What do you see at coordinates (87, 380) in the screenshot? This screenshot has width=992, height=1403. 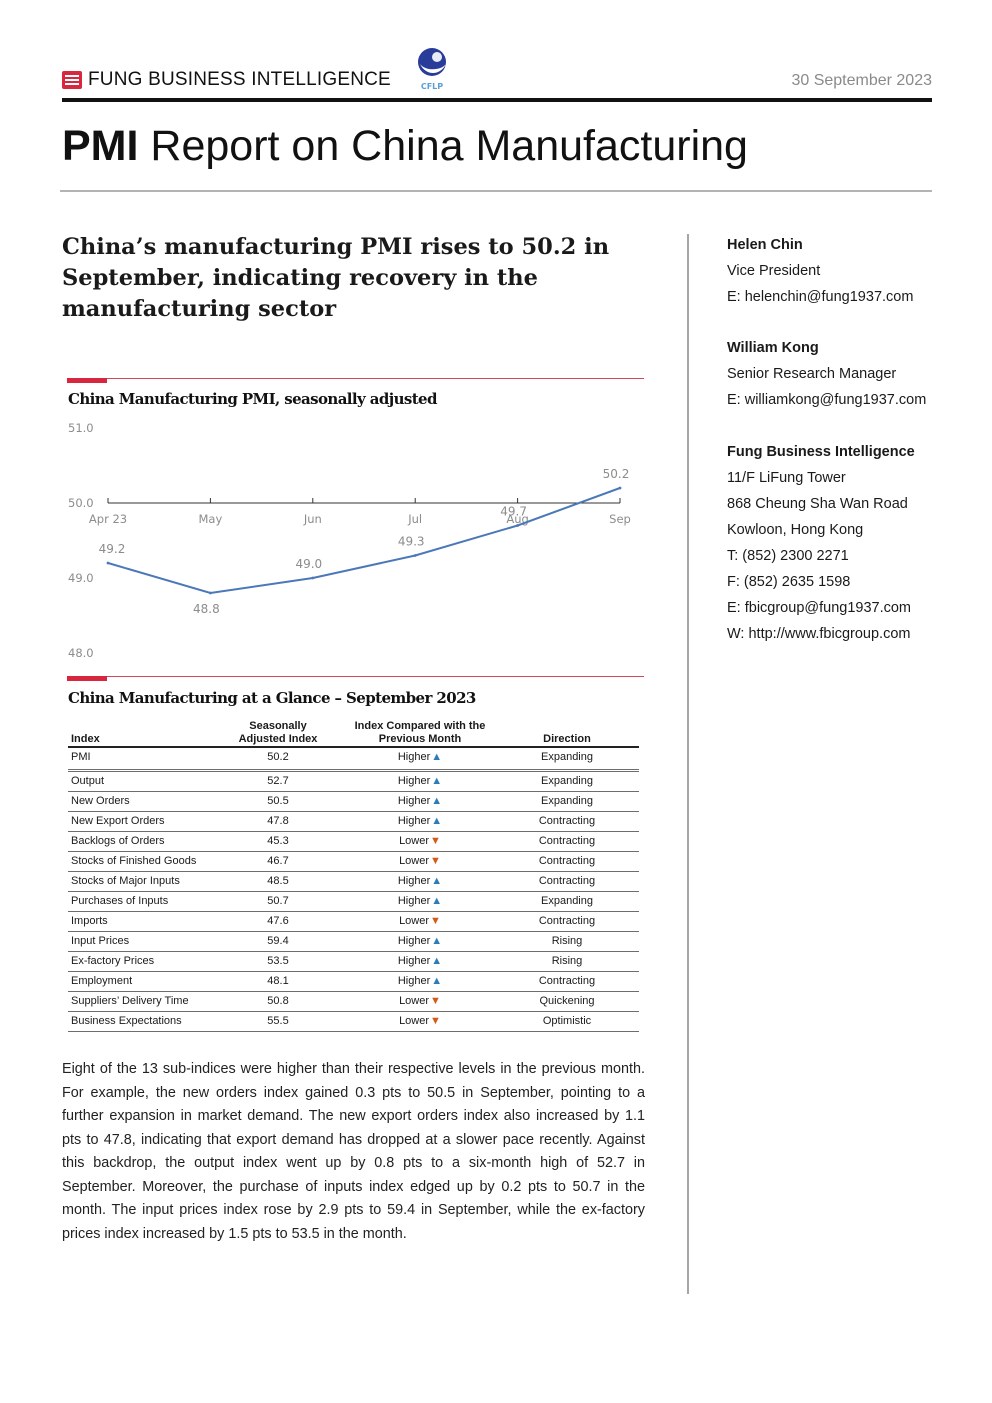 I see `chart-section-tab` at bounding box center [87, 380].